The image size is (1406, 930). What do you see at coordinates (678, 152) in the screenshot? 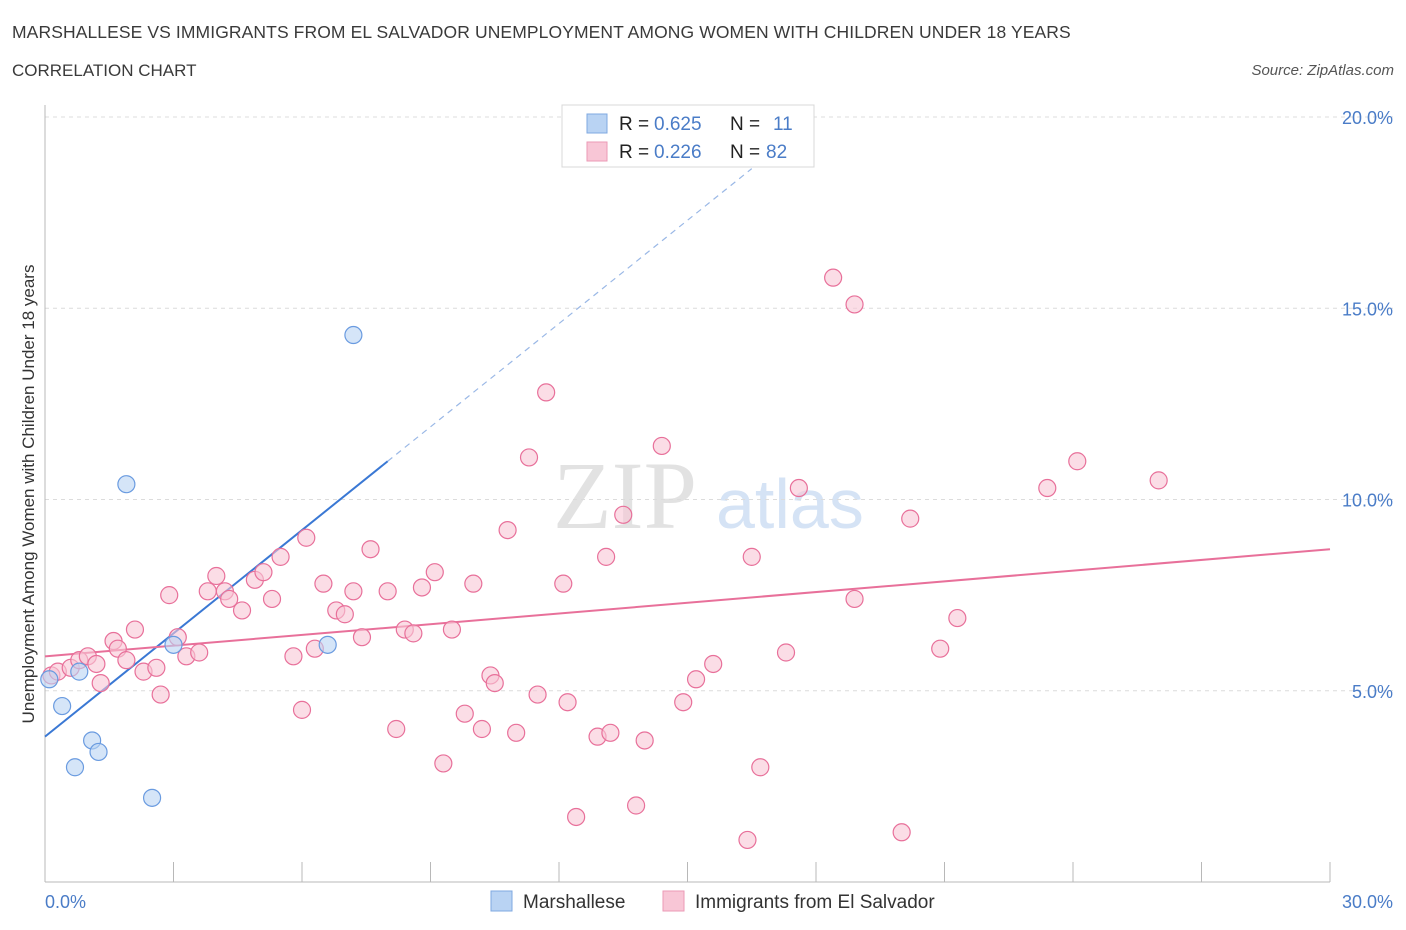
I see `legend-r-value-el-salvador: 0.226` at bounding box center [678, 152].